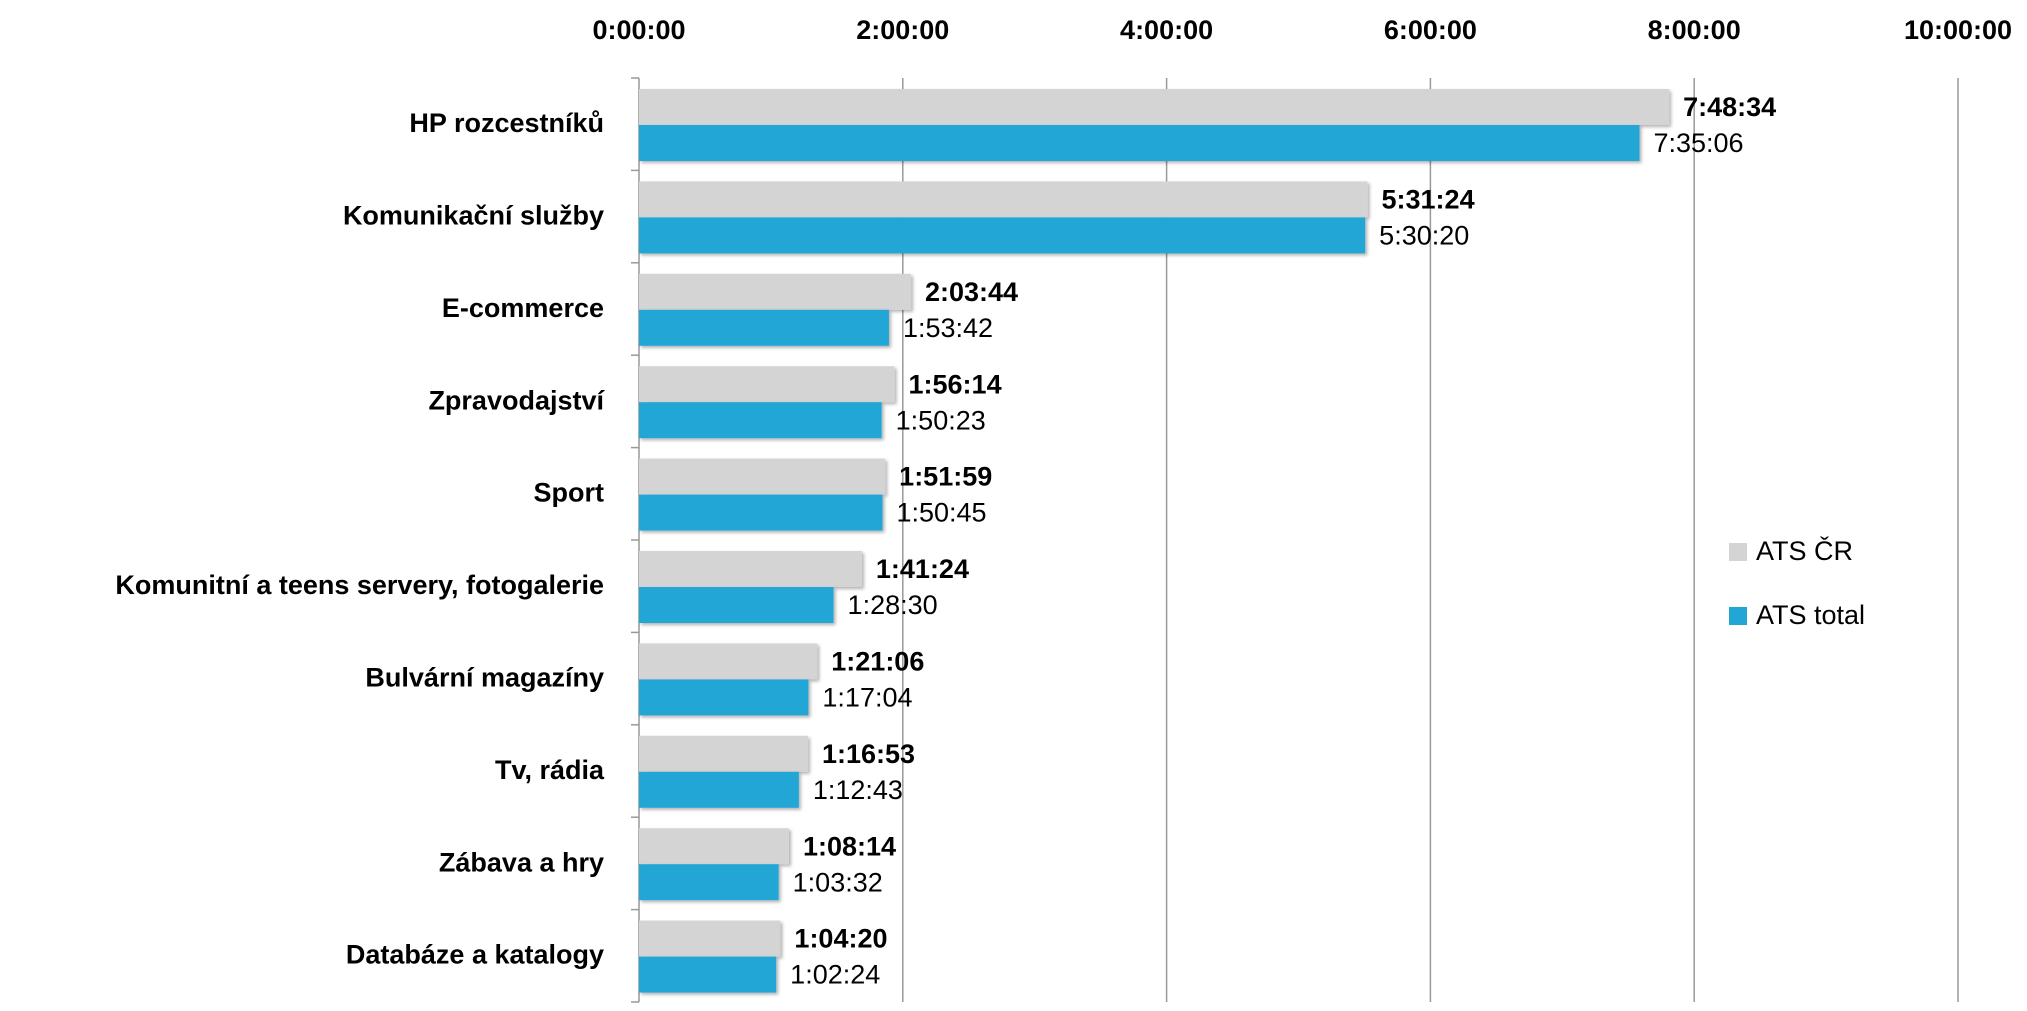 The width and height of the screenshot is (2027, 1011). What do you see at coordinates (835, 975) in the screenshot?
I see `data-label: 1:02:24` at bounding box center [835, 975].